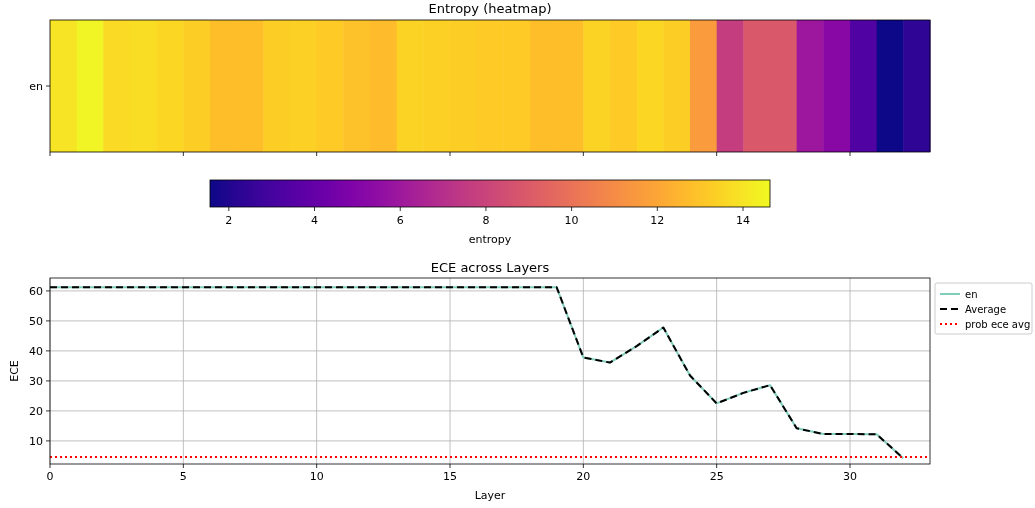 Image resolution: width=1035 pixels, height=508 pixels. I want to click on y-tick-label: 60, so click(36, 291).